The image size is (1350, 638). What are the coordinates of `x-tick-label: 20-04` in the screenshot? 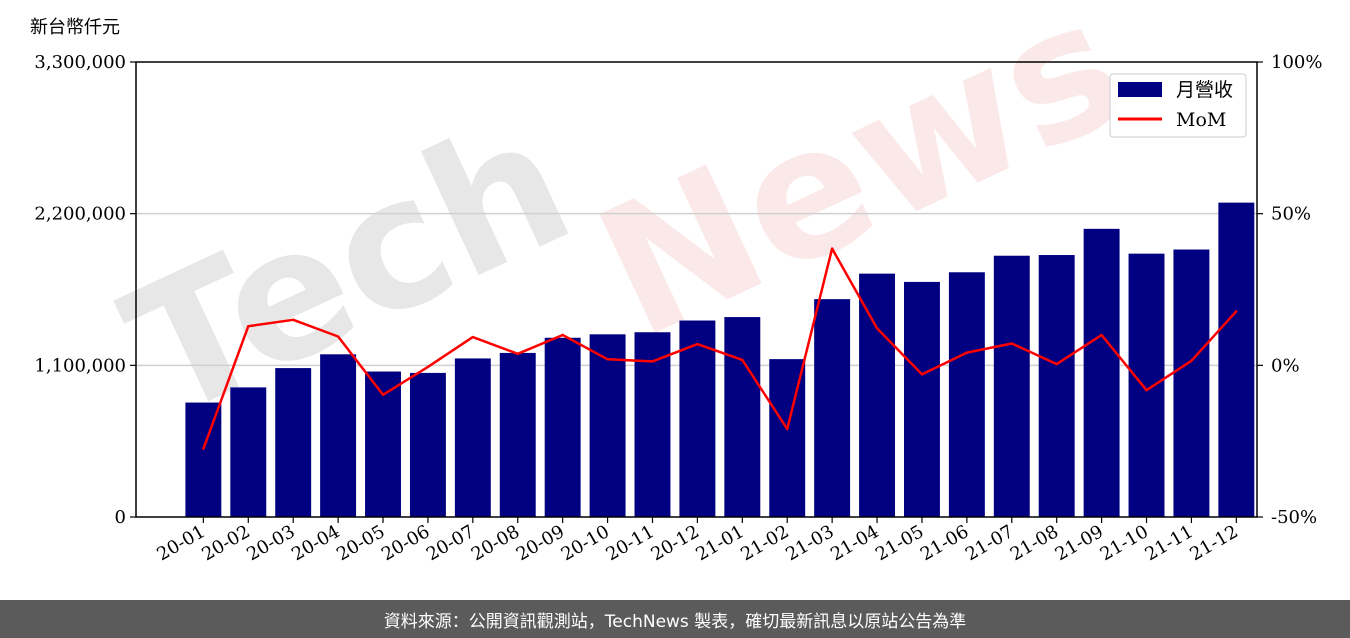 It's located at (315, 543).